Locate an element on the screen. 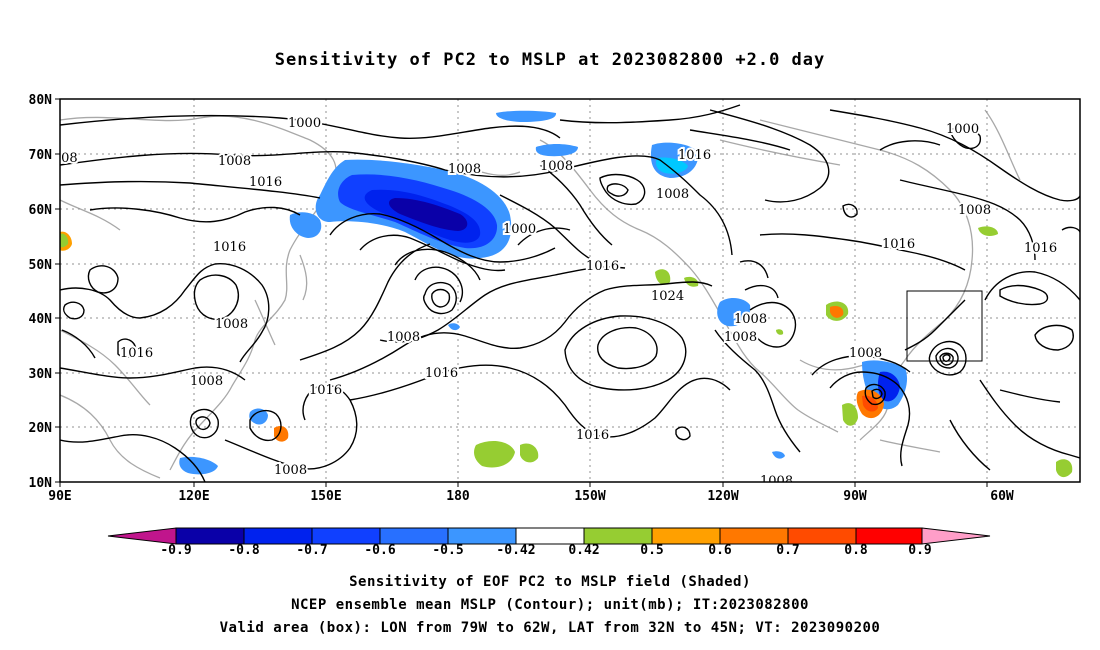  colorbar is located at coordinates (549, 536).